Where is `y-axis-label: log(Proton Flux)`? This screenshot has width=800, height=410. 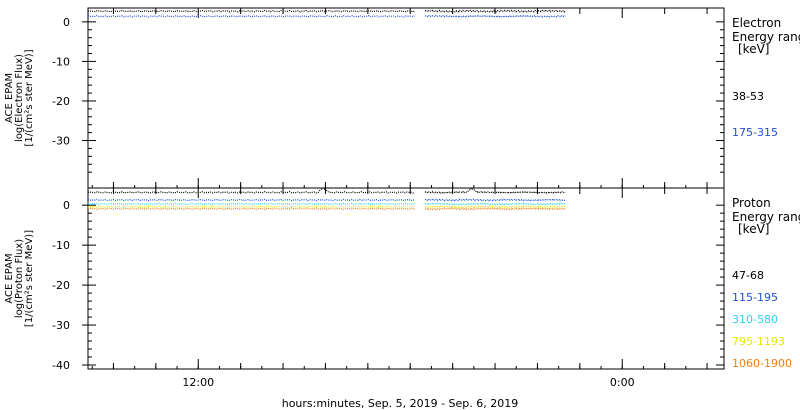
y-axis-label: log(Proton Flux) is located at coordinates (19, 278).